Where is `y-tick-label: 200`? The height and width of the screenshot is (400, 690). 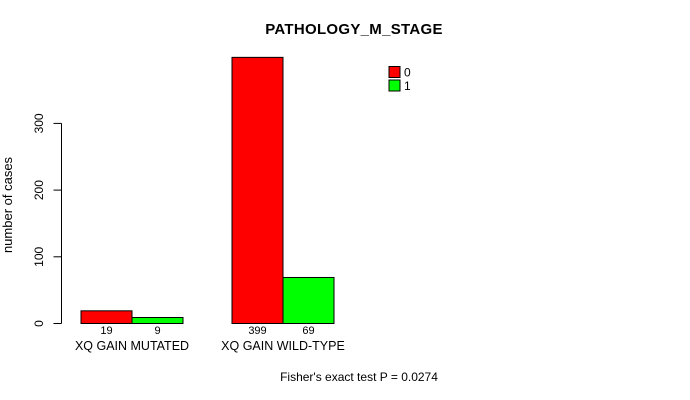 y-tick-label: 200 is located at coordinates (39, 190).